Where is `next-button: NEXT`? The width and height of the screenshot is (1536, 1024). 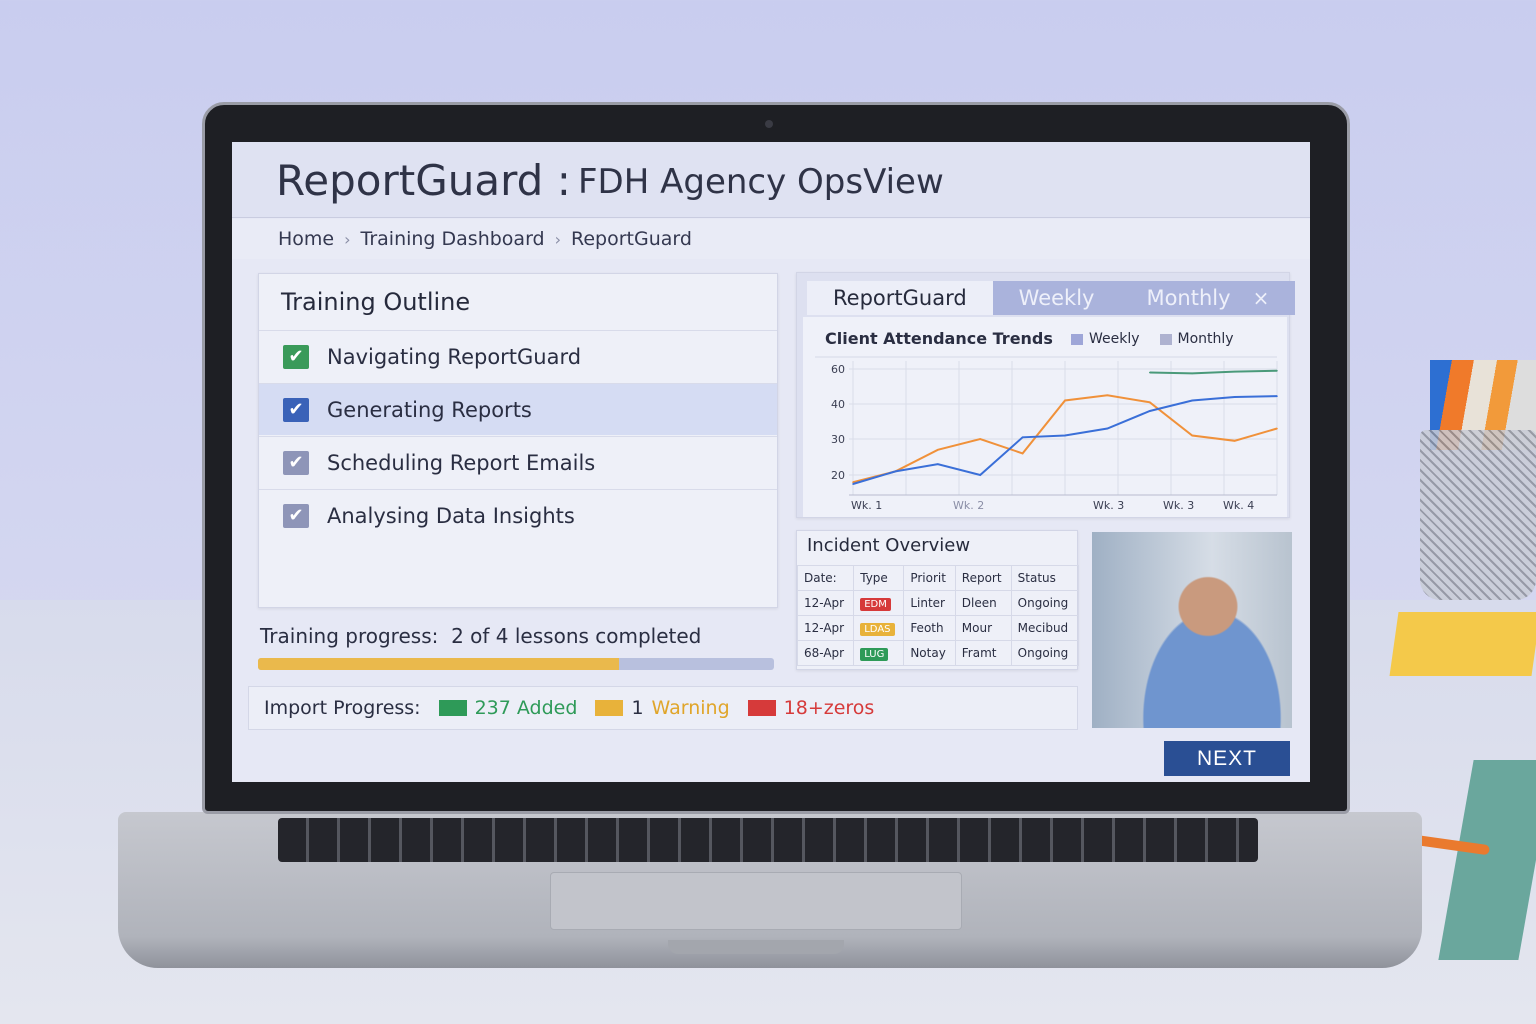 next-button: NEXT is located at coordinates (1227, 758).